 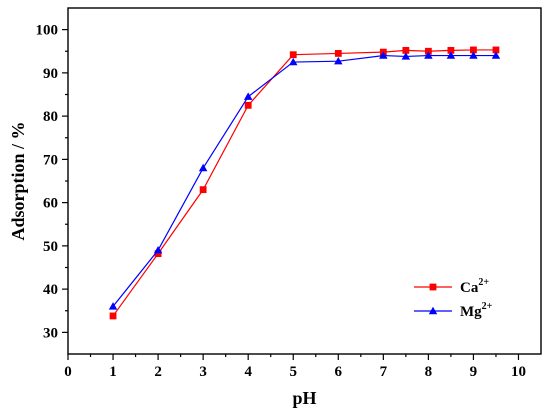 I want to click on y-tick-label: 30, so click(x=50, y=333).